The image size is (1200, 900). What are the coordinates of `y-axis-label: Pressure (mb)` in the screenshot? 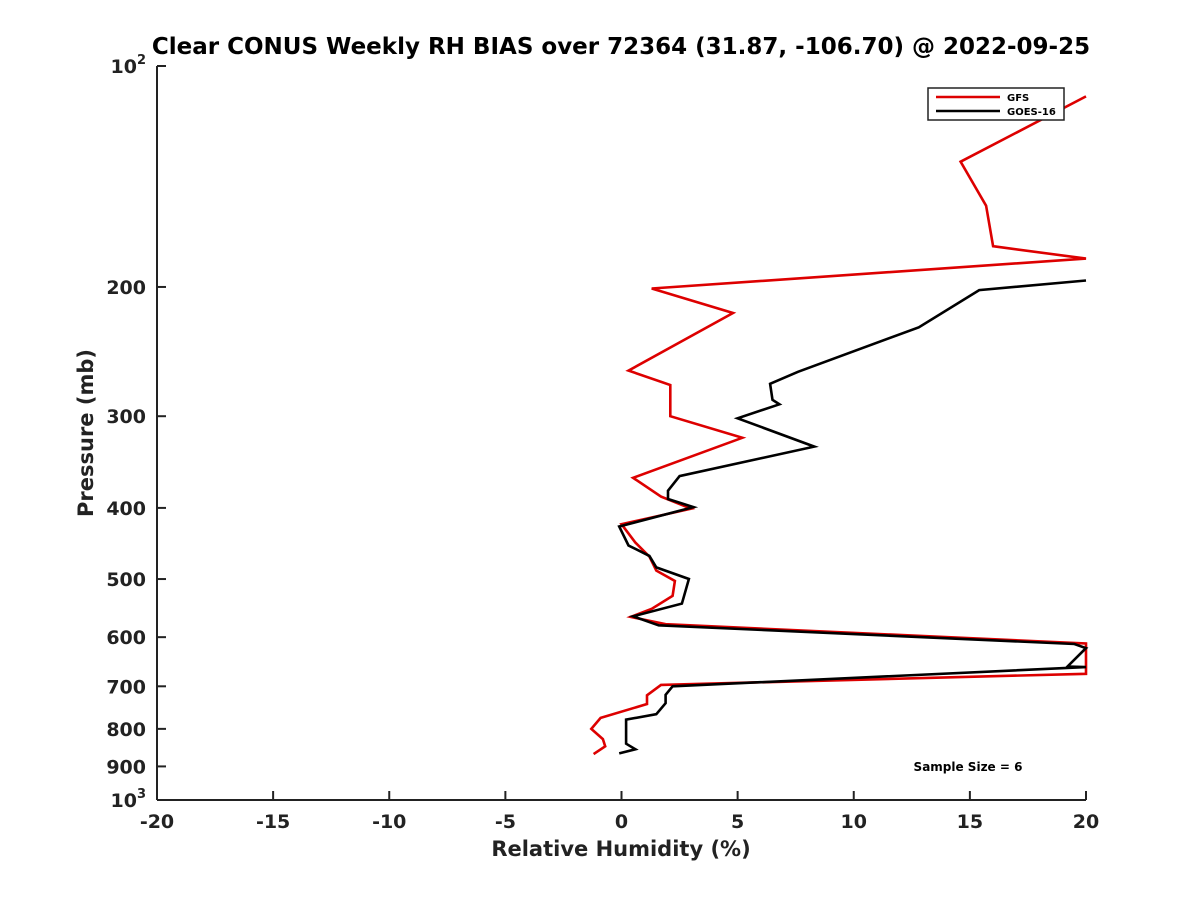 It's located at (86, 433).